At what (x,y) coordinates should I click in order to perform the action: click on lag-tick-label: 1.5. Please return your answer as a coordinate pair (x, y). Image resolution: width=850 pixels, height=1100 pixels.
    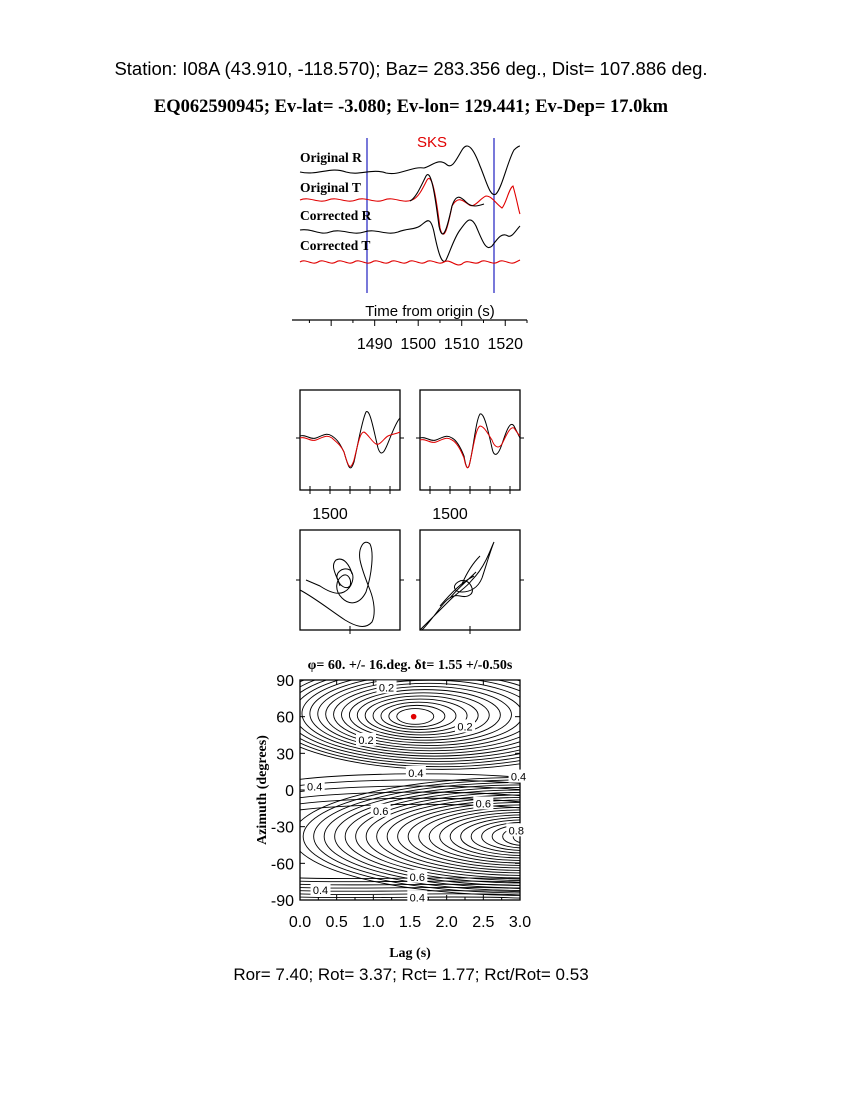
    Looking at the image, I should click on (410, 922).